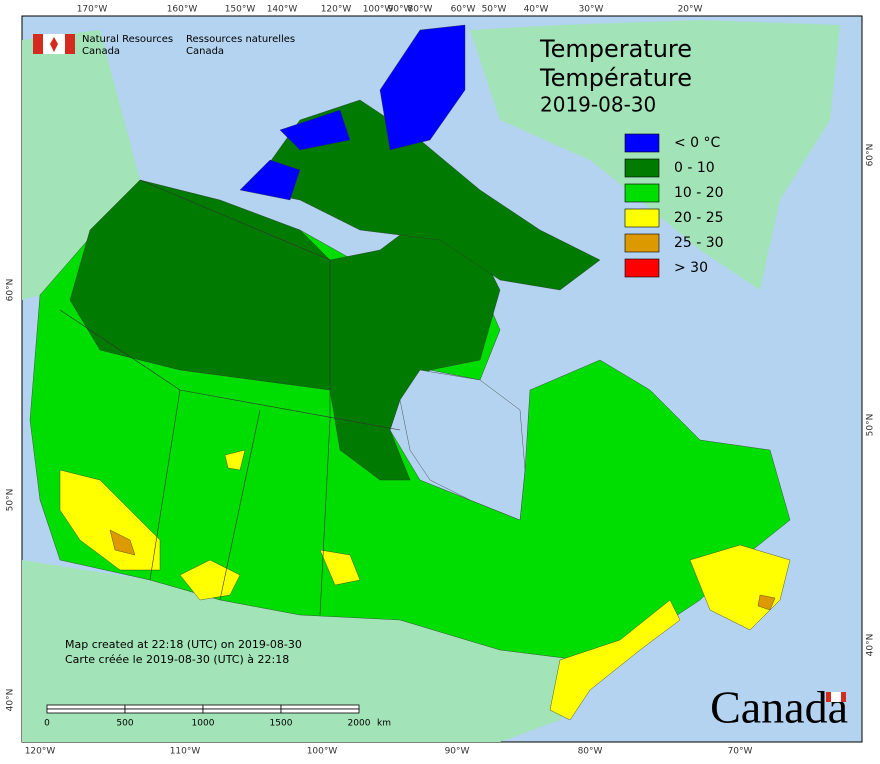 The width and height of the screenshot is (880, 764). What do you see at coordinates (697, 143) in the screenshot?
I see `legend-label: < 0 °C` at bounding box center [697, 143].